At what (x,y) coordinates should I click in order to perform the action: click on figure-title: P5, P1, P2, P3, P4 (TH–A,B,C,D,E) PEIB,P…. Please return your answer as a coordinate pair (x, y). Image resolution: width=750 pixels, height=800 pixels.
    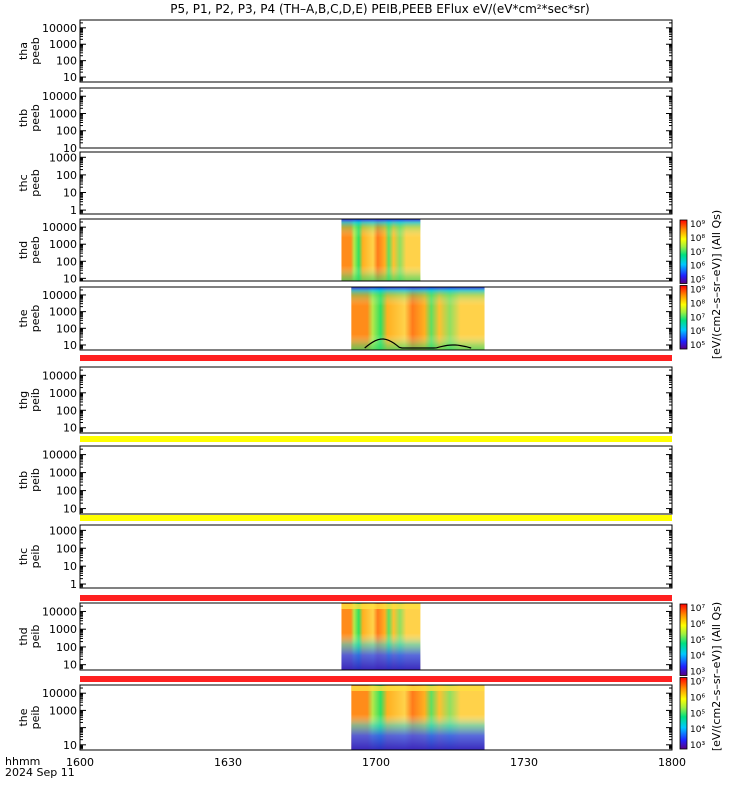
    Looking at the image, I should click on (379, 9).